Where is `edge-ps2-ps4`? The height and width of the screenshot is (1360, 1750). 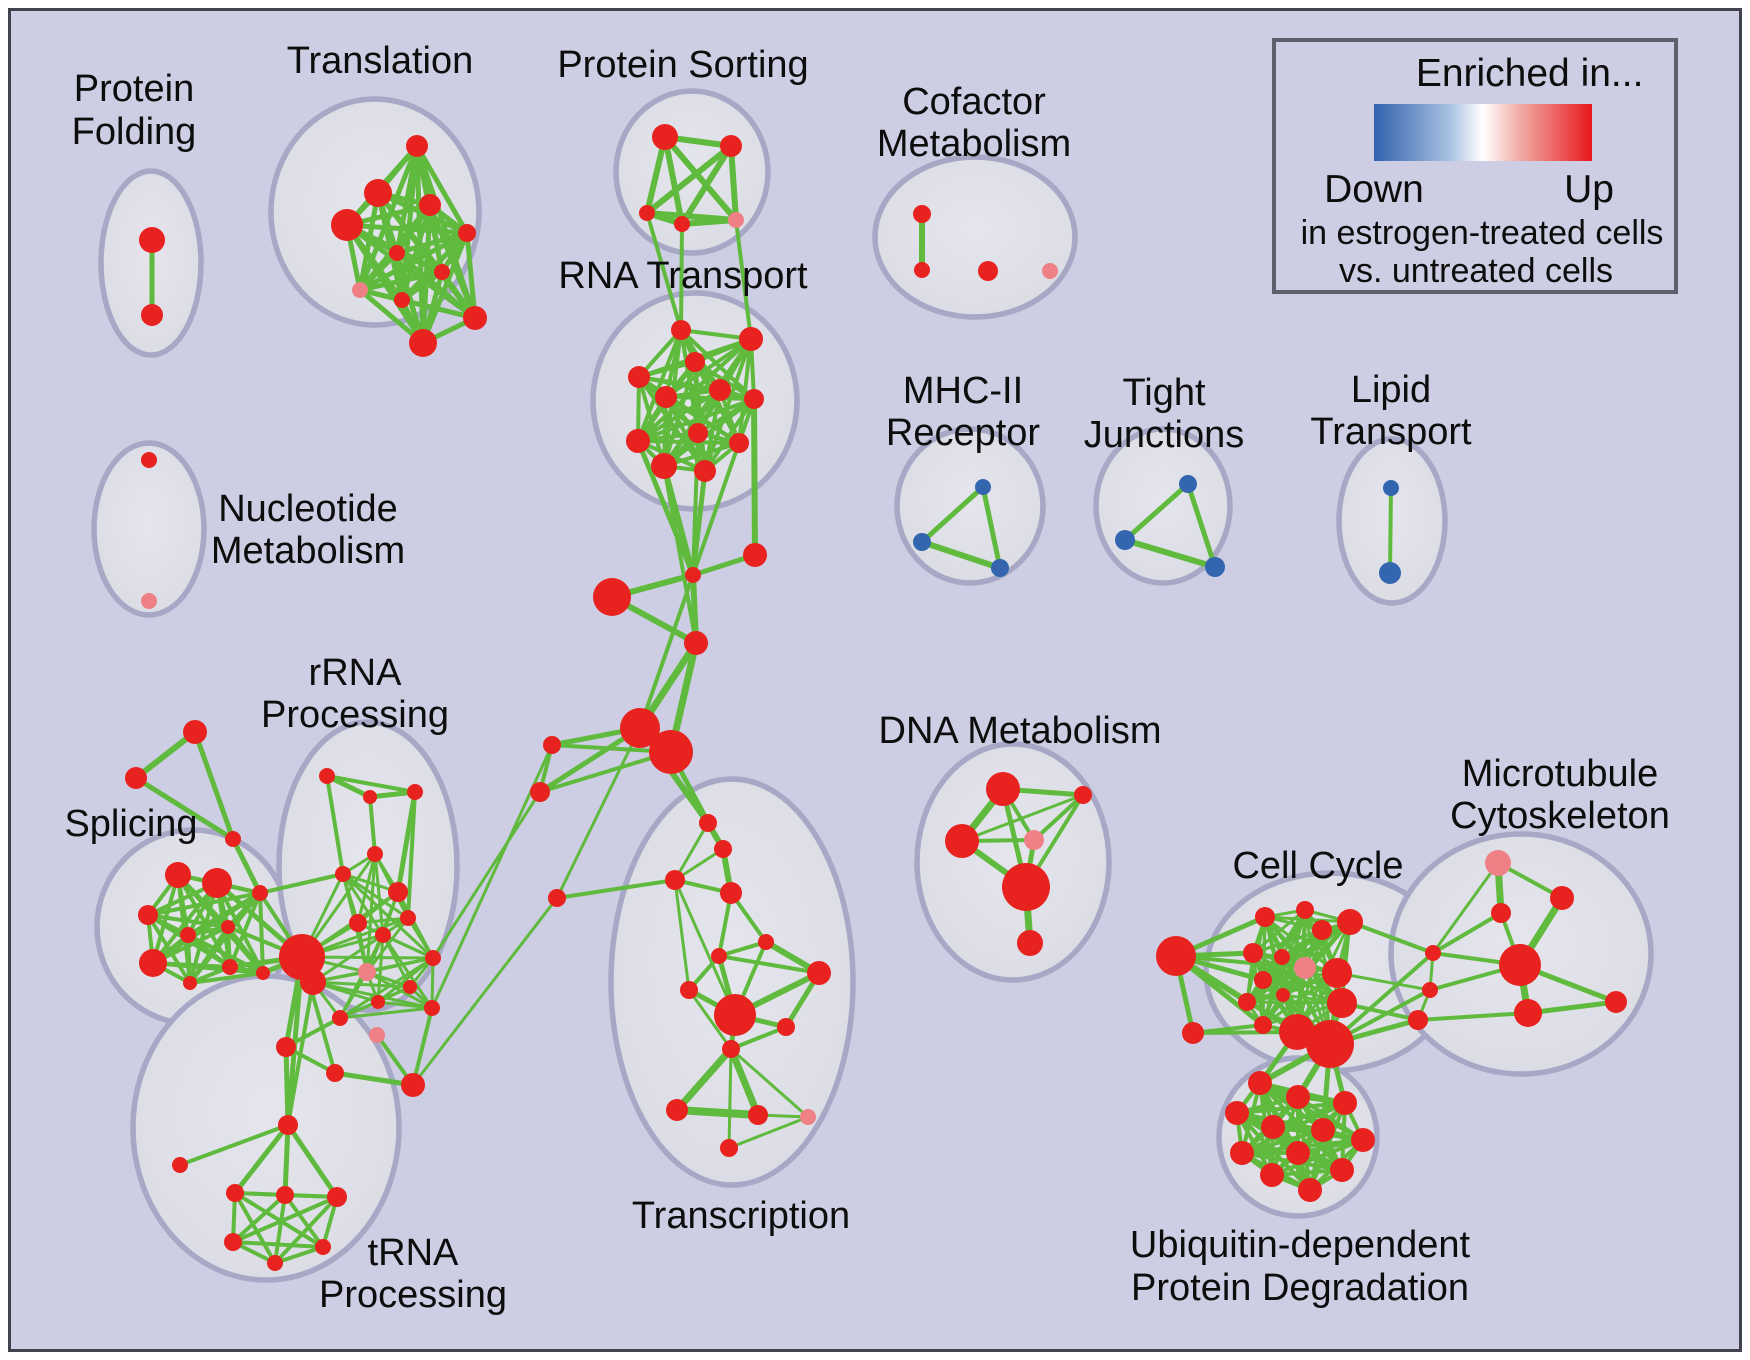 edge-ps2-ps4 is located at coordinates (706, 185).